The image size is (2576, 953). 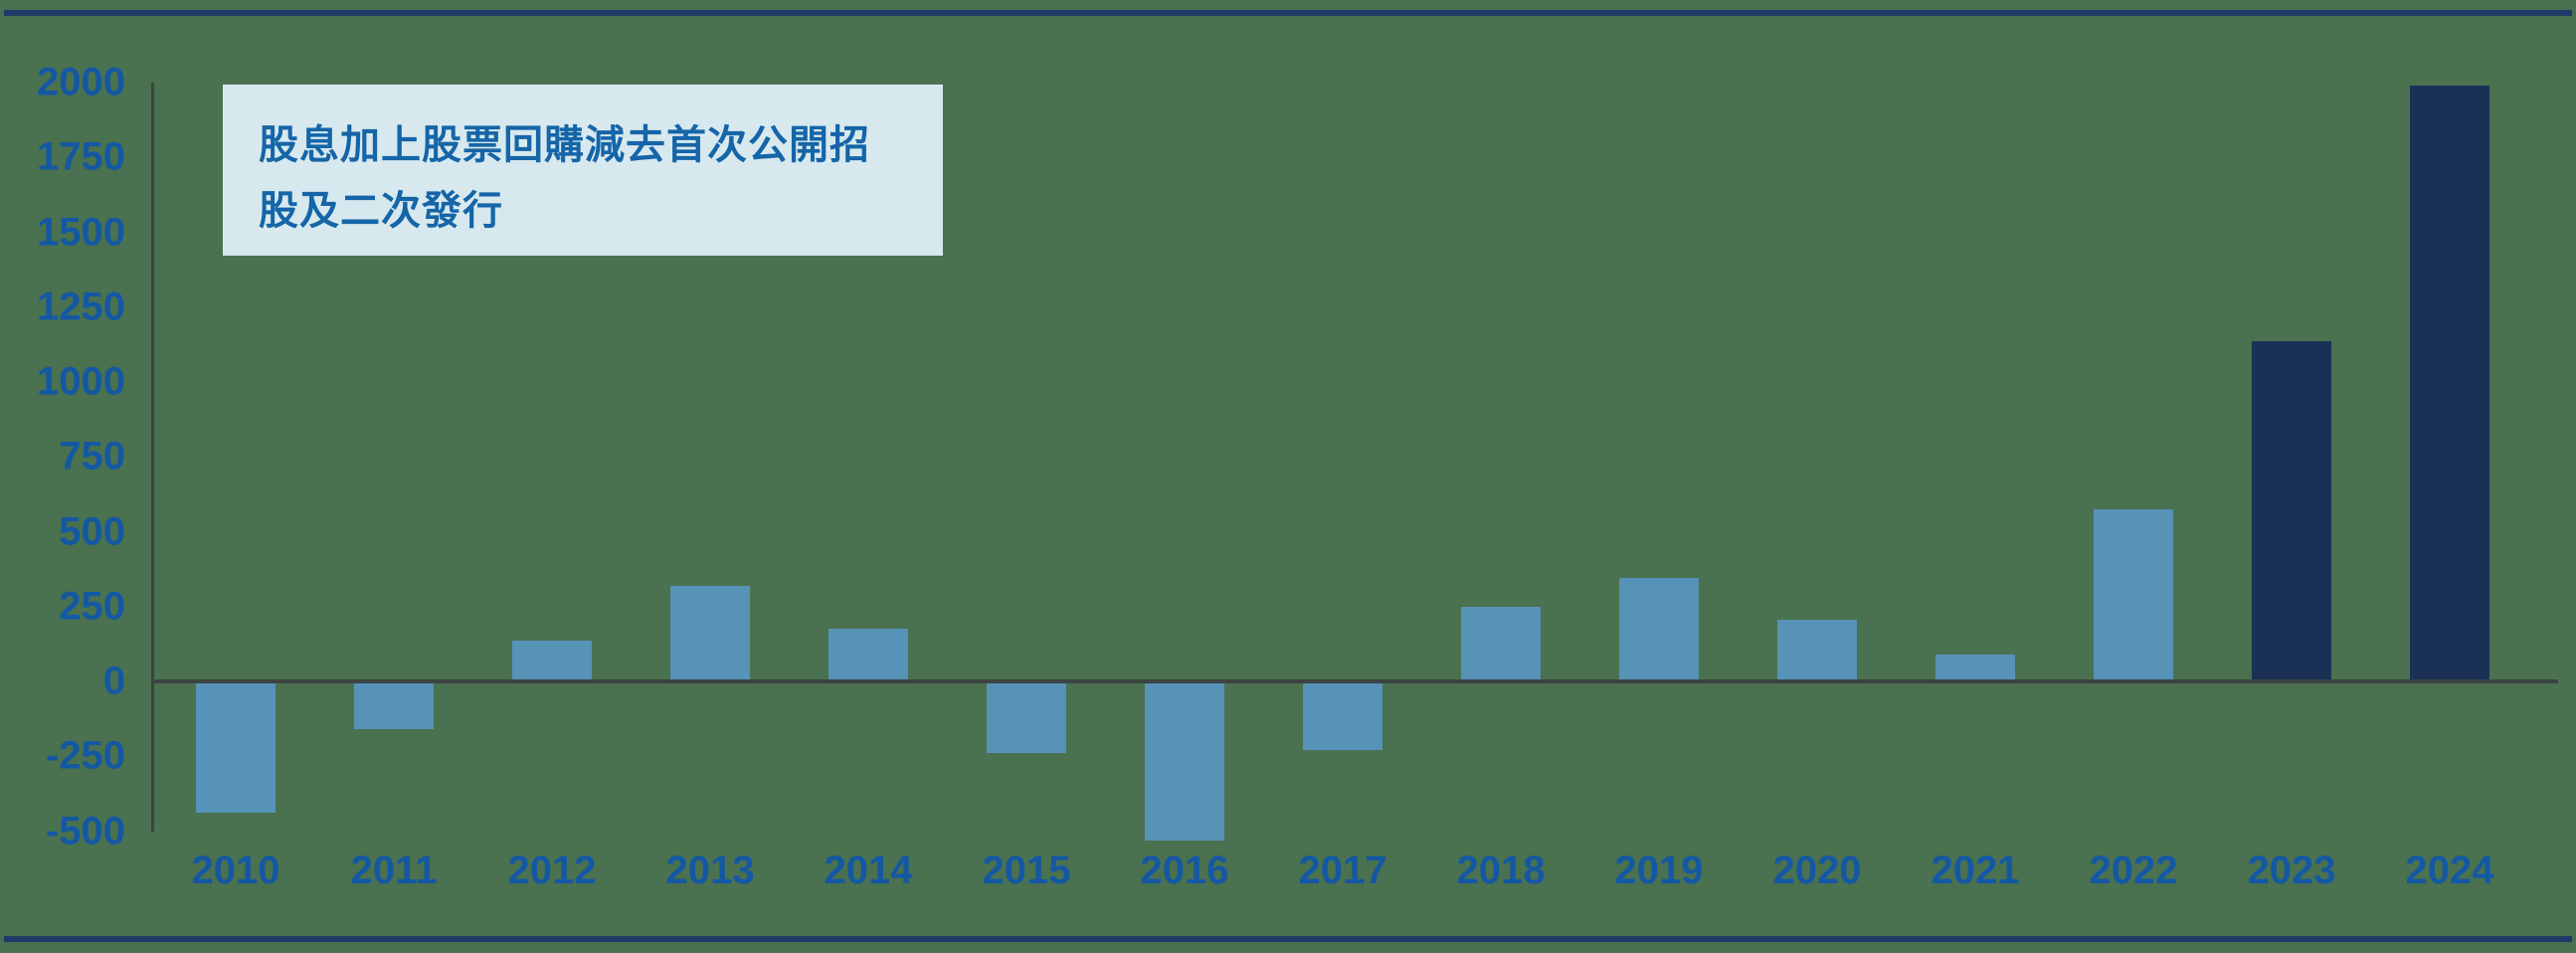 What do you see at coordinates (92, 531) in the screenshot?
I see `y-tick-label-500: 500` at bounding box center [92, 531].